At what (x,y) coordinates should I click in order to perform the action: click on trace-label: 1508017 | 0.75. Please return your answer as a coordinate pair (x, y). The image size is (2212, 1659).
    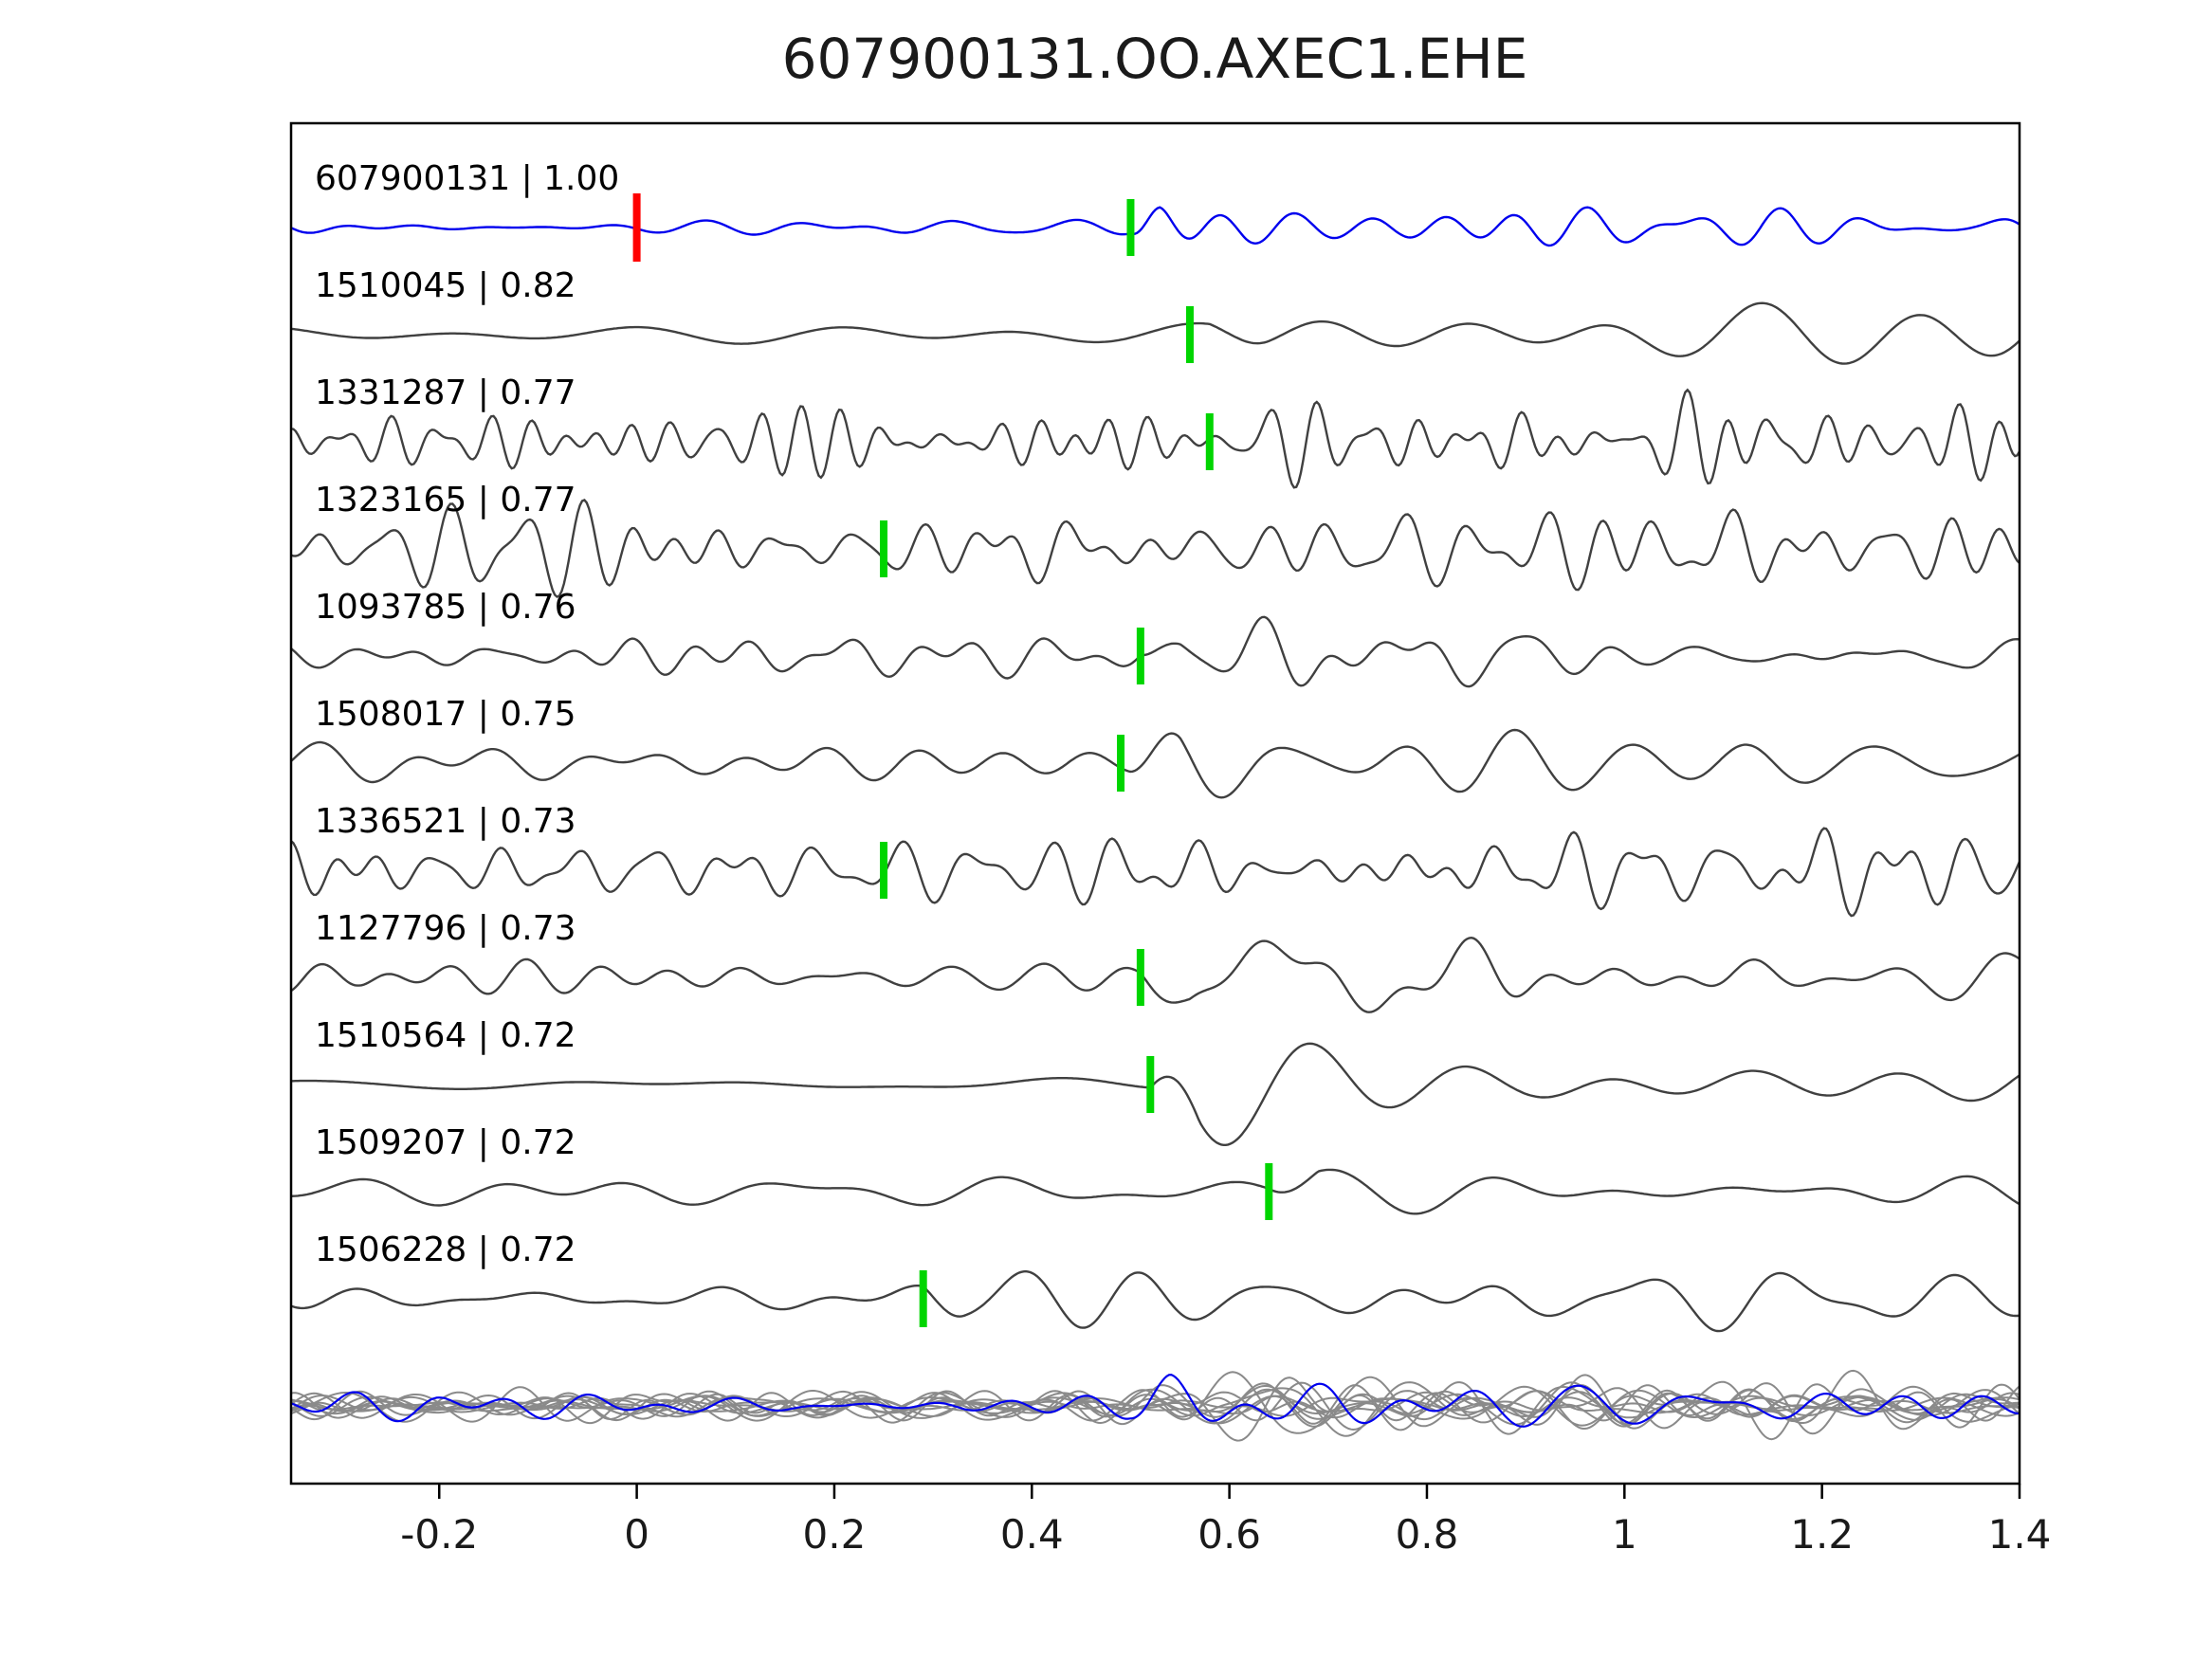
    Looking at the image, I should click on (445, 714).